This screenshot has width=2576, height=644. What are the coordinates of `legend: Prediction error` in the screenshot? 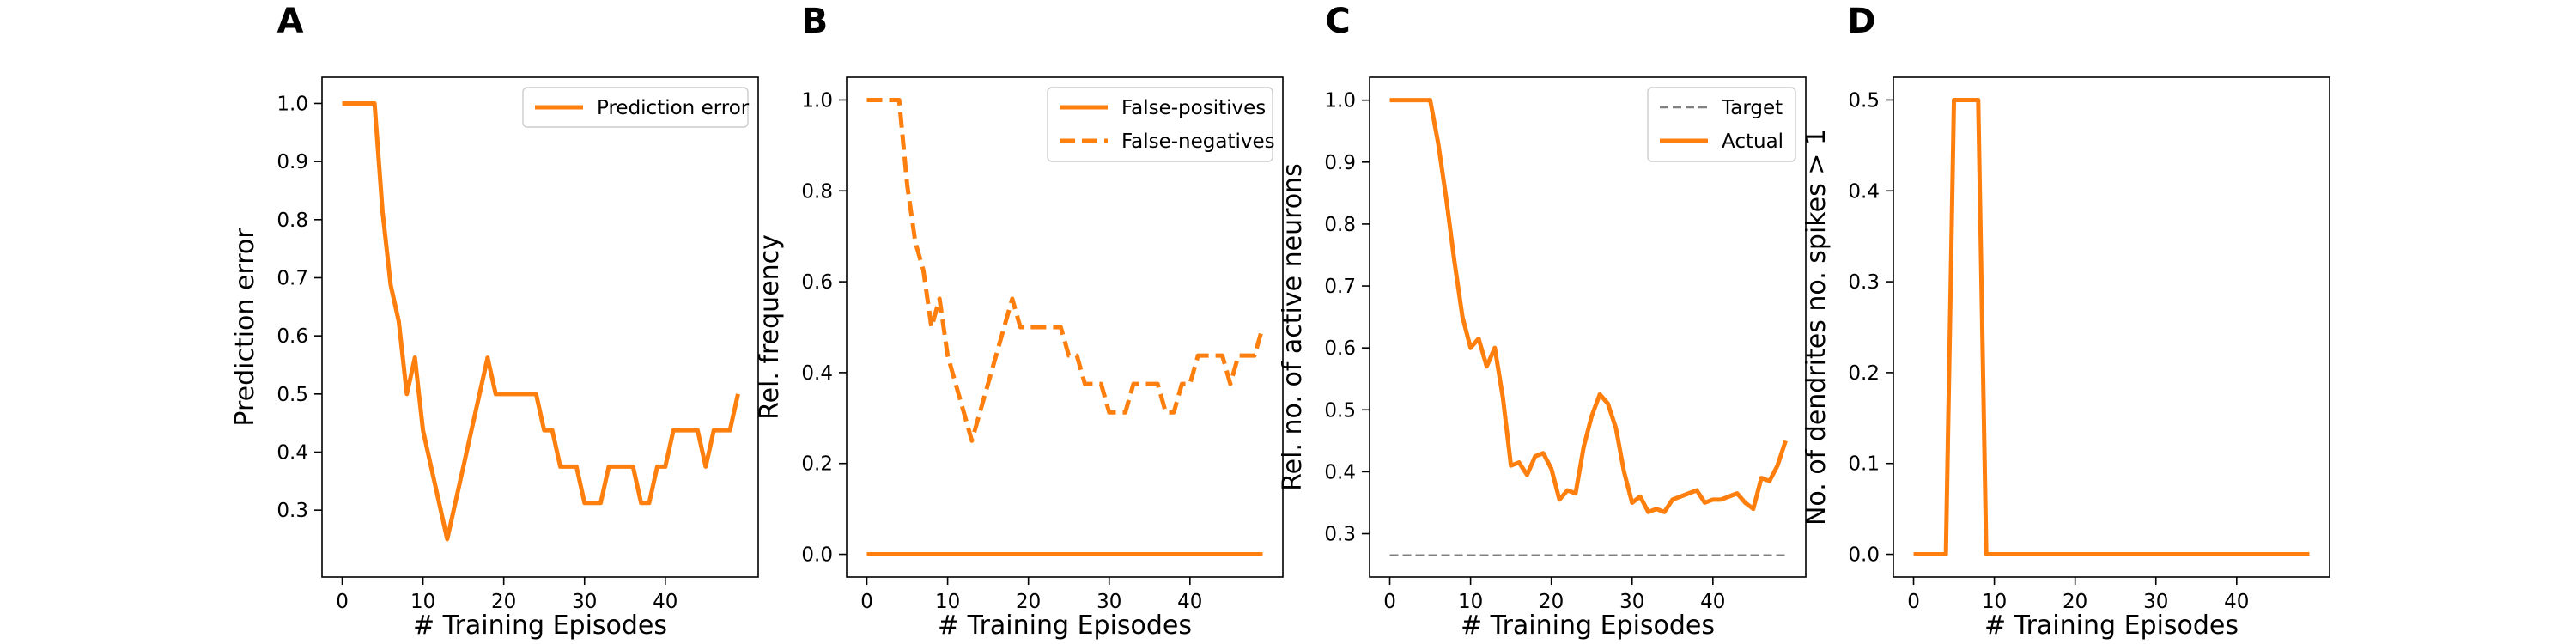 It's located at (636, 107).